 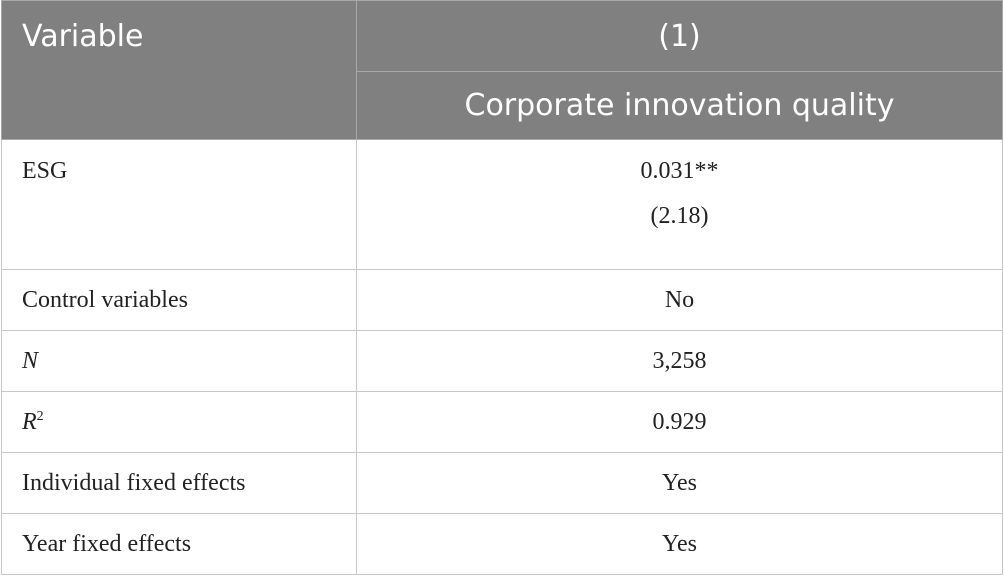 I want to click on variable-italic: R, so click(x=29, y=421).